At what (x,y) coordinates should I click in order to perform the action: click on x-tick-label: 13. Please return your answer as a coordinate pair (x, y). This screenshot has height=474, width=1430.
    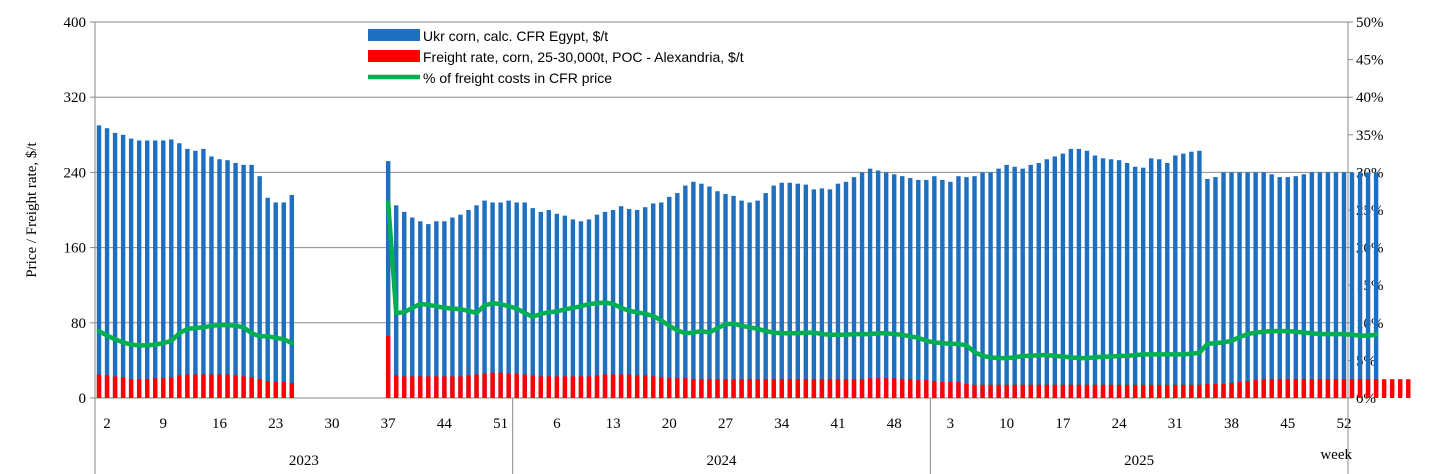
    Looking at the image, I should click on (613, 424).